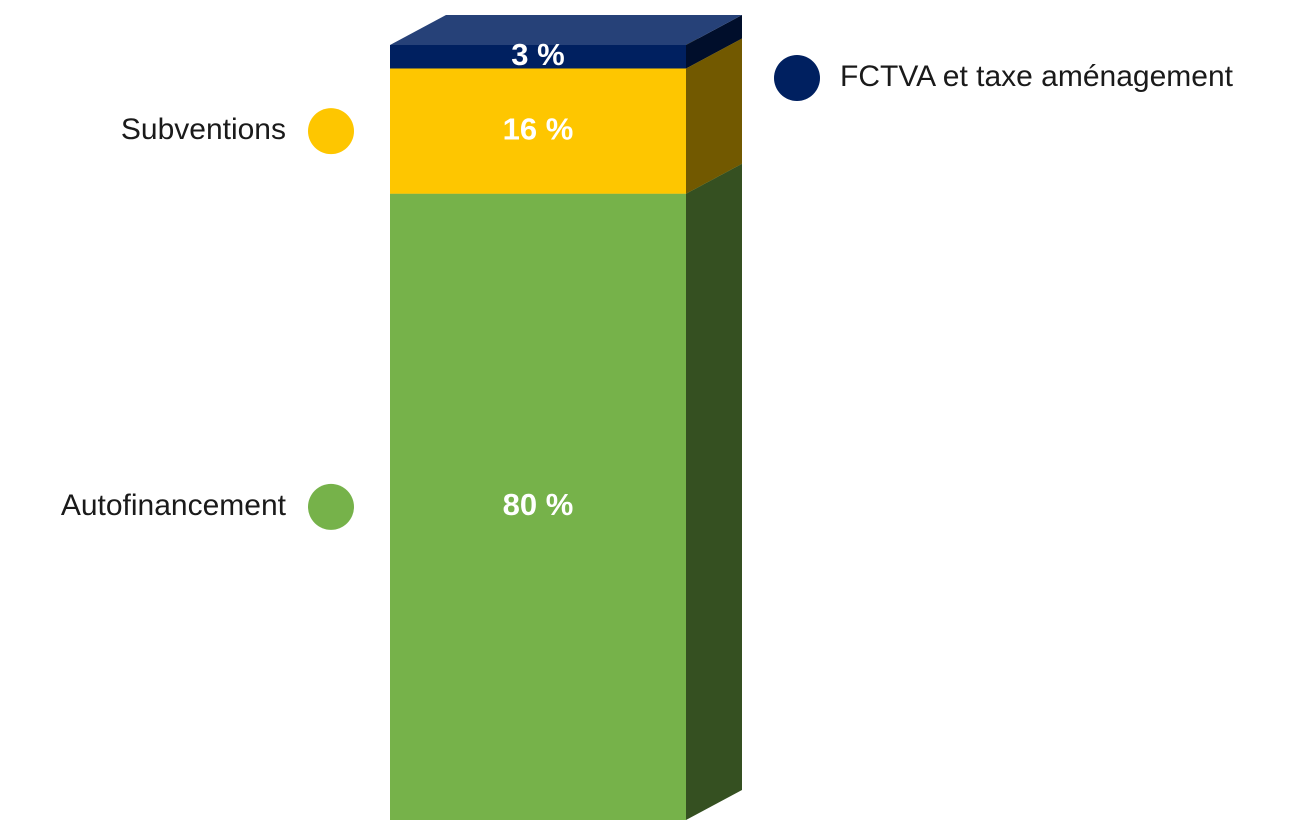  Describe the element at coordinates (566, 30) in the screenshot. I see `bar-segment-top` at that location.